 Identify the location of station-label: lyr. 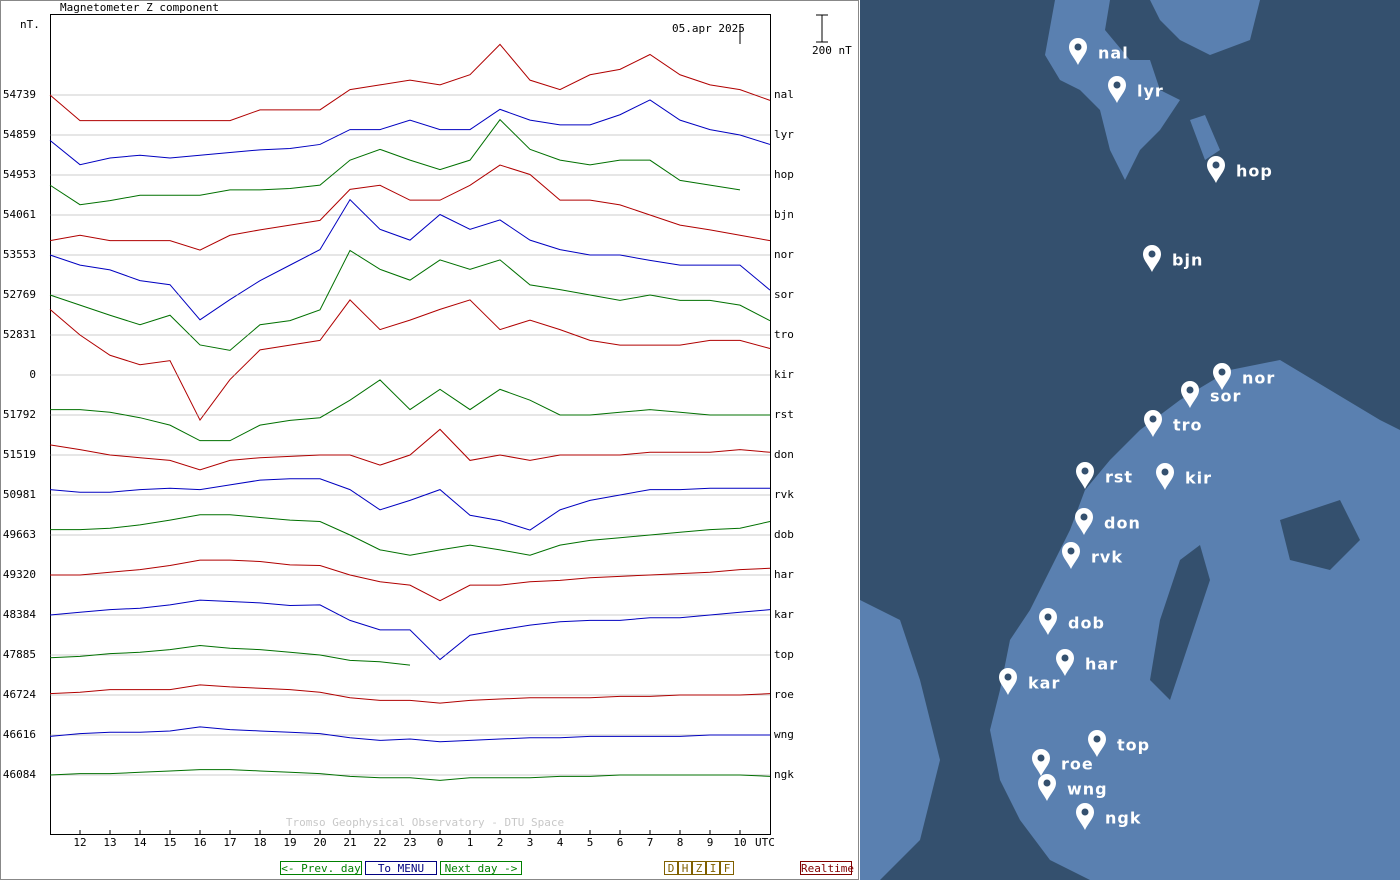
(784, 134).